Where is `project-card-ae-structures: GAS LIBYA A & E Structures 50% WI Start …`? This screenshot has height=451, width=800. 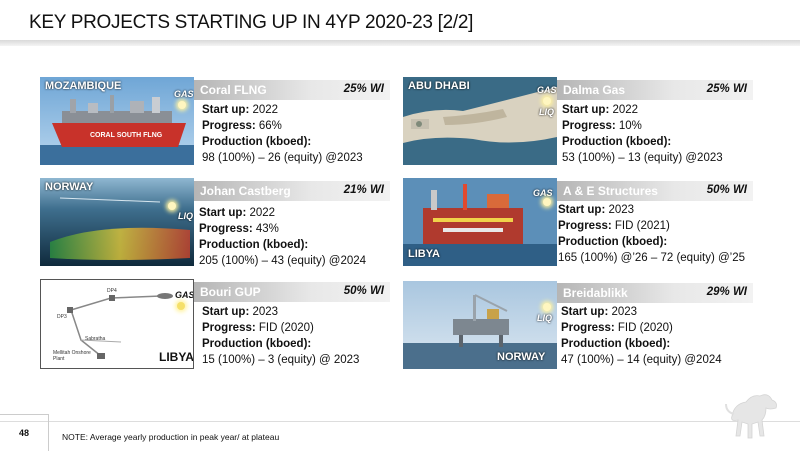
project-card-ae-structures: GAS LIBYA A & E Structures 50% WI Start … is located at coordinates (578, 222).